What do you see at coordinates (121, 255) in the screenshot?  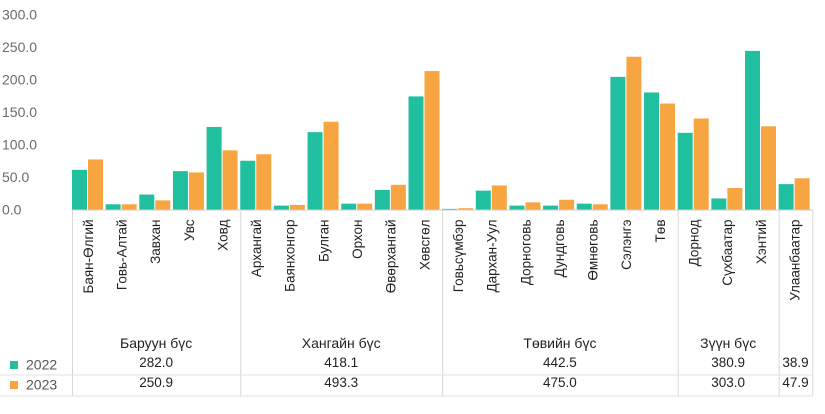 I see `x-tick-label: Говь-Алтай` at bounding box center [121, 255].